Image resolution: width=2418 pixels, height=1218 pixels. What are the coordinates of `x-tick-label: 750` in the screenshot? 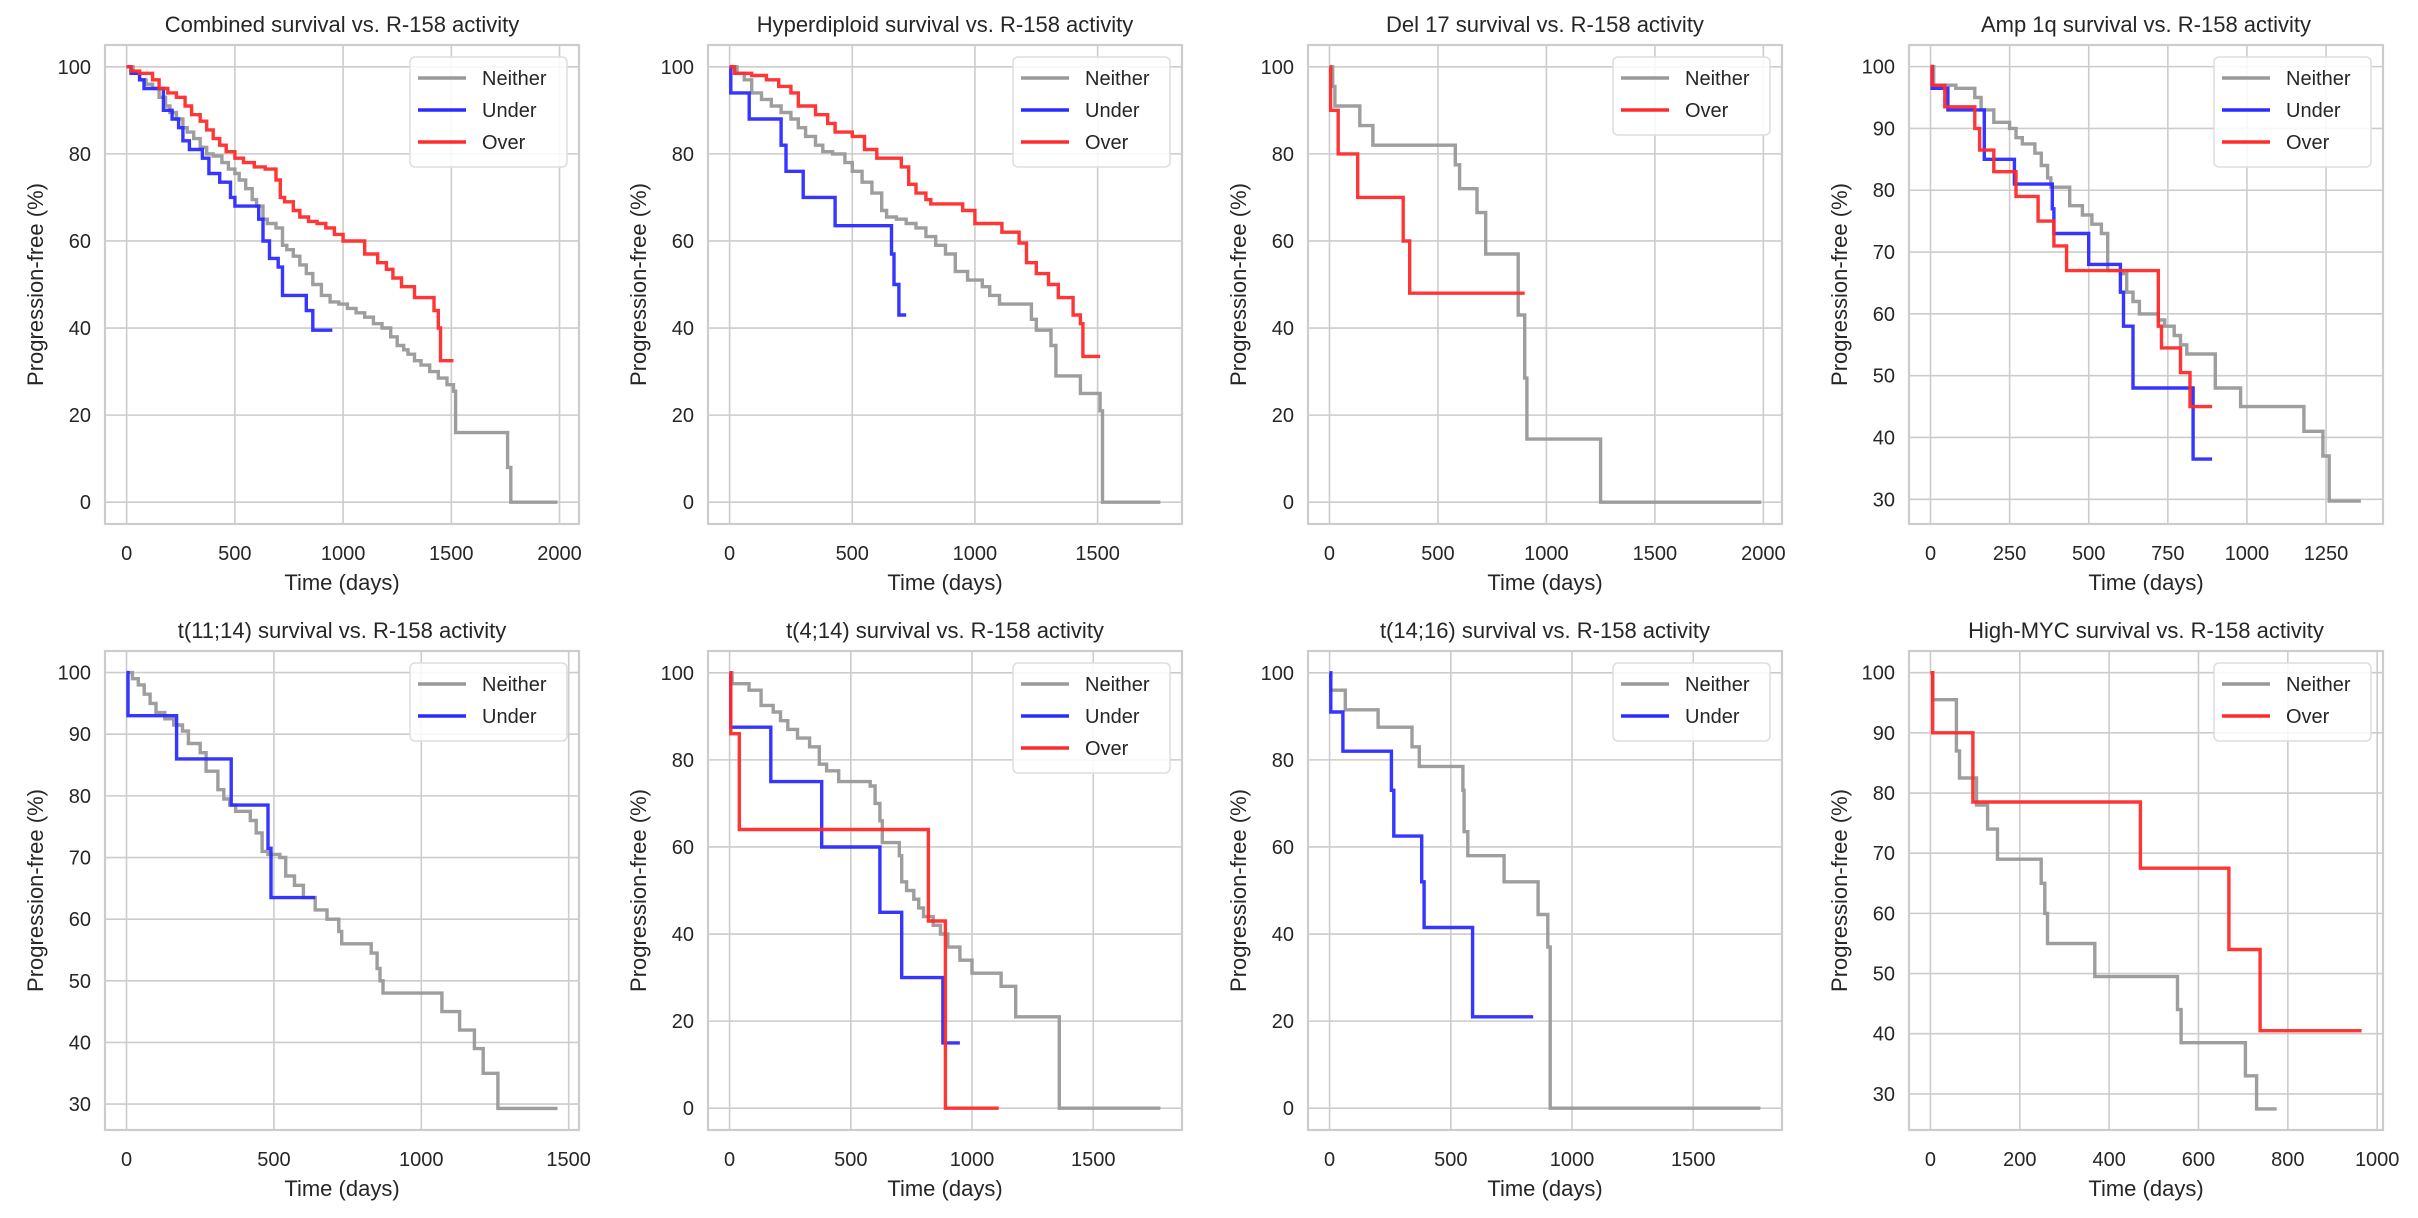 It's located at (2167, 554).